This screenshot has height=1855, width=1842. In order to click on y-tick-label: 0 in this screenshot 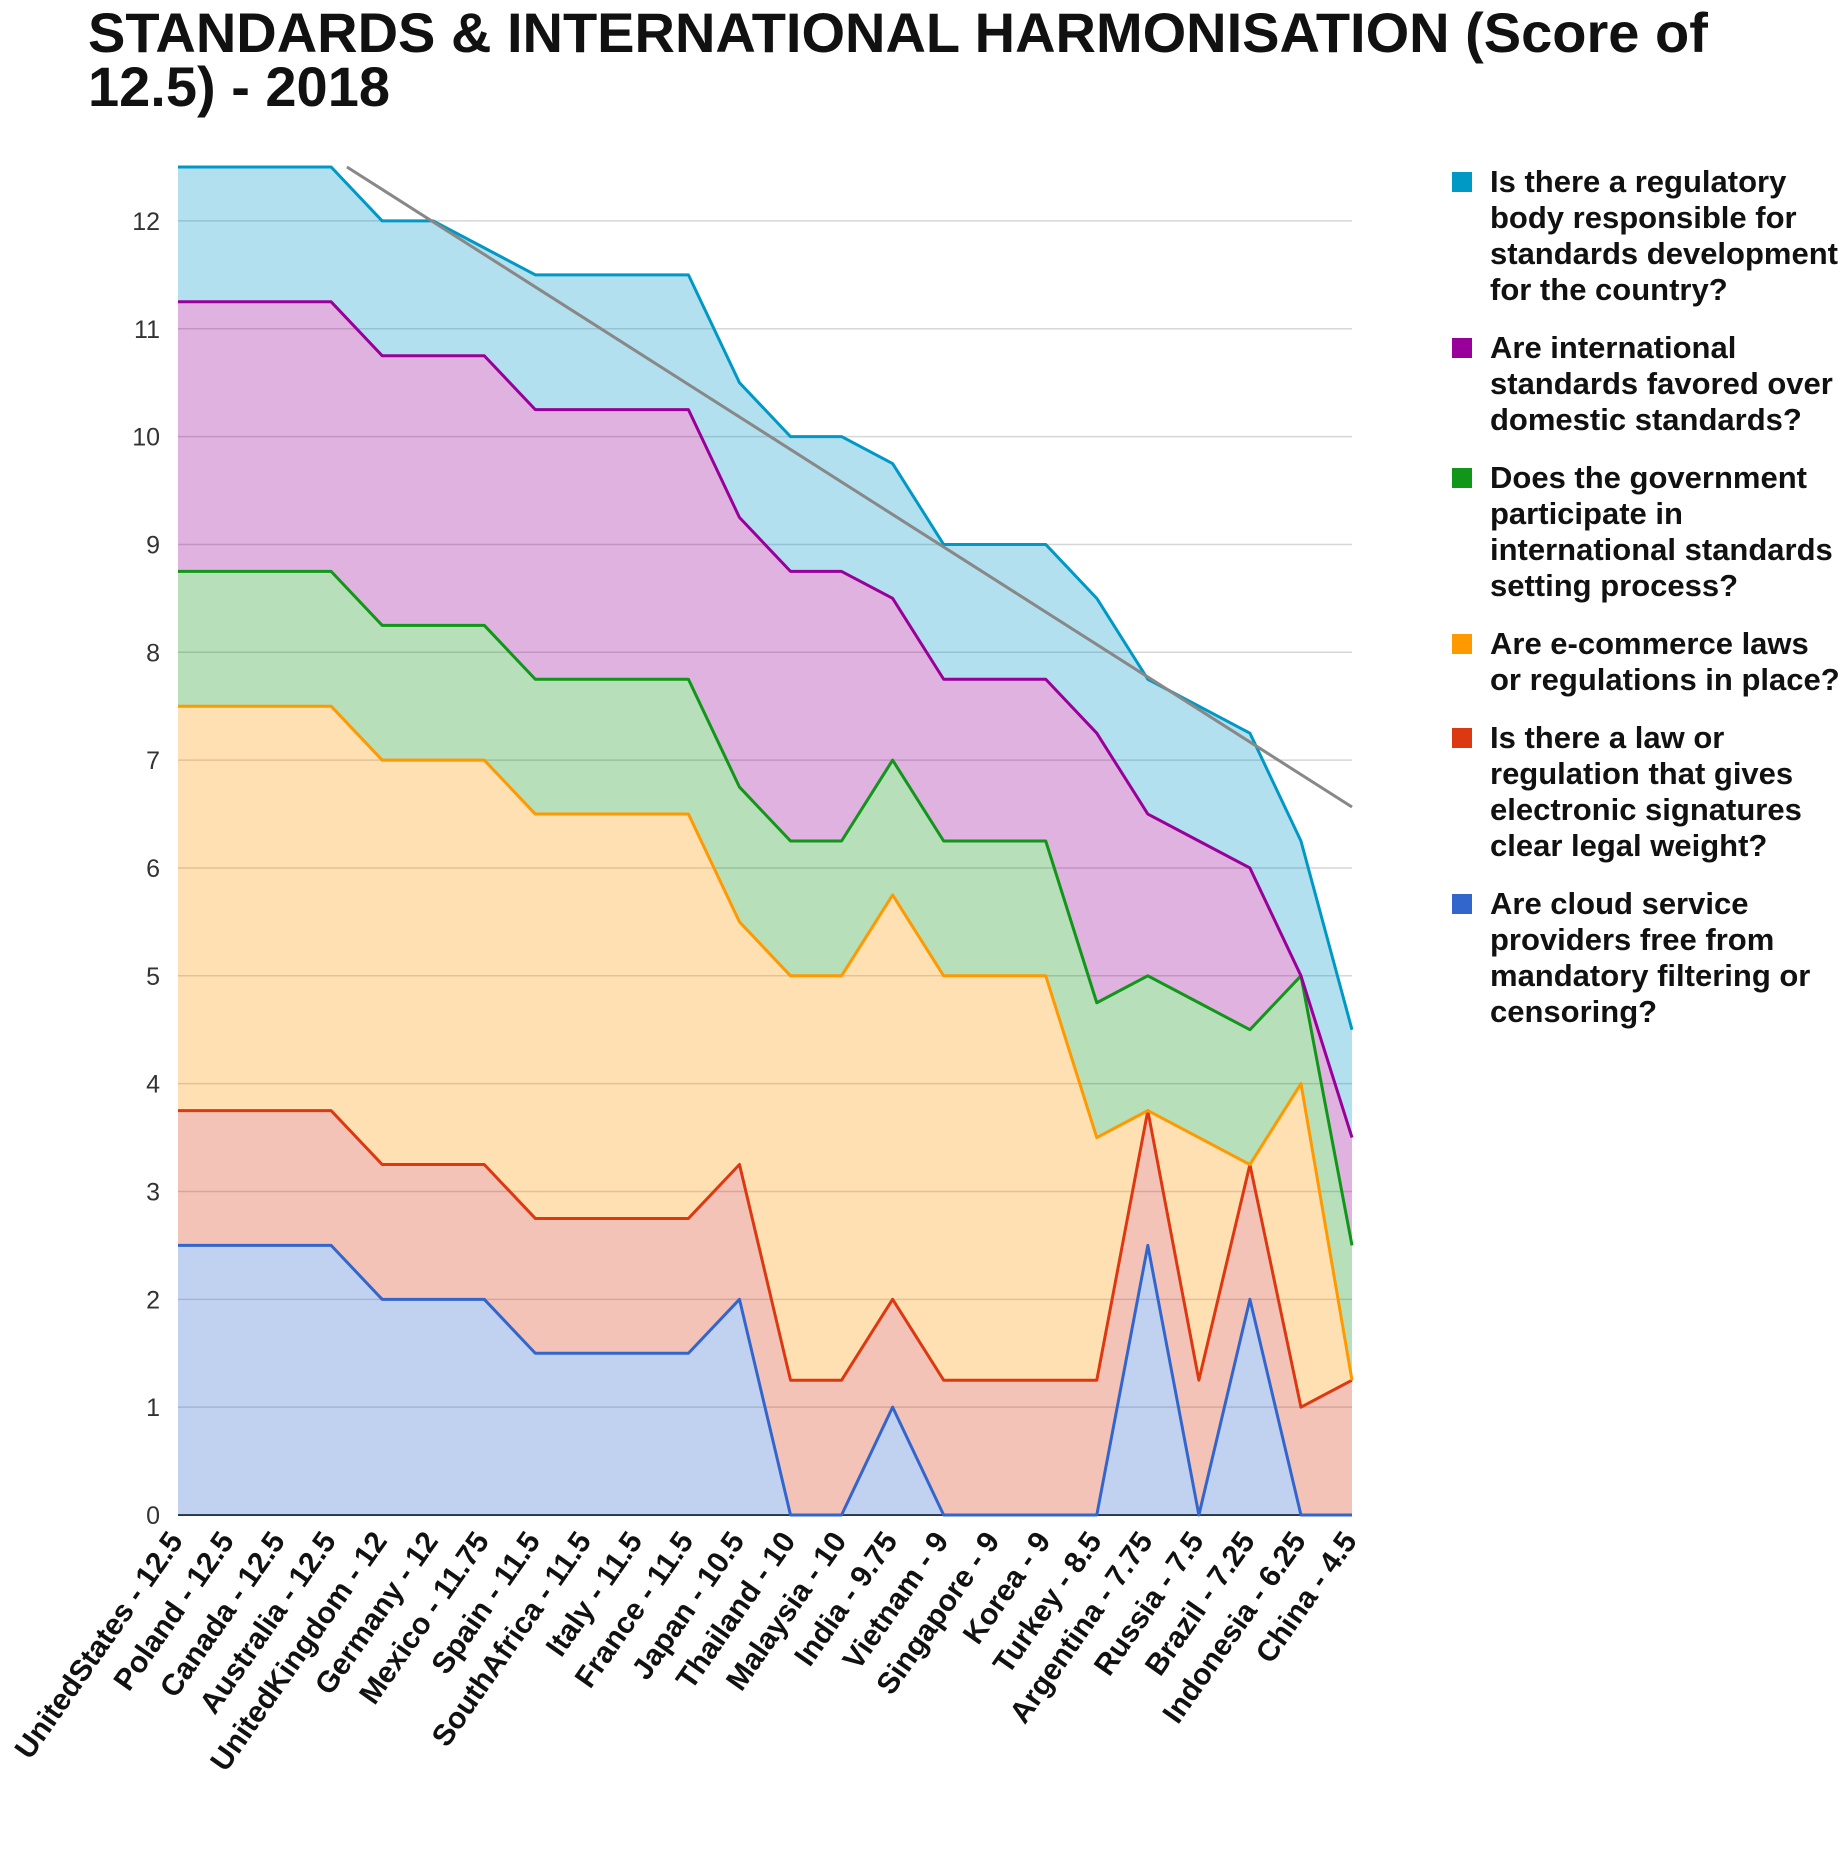, I will do `click(153, 1516)`.